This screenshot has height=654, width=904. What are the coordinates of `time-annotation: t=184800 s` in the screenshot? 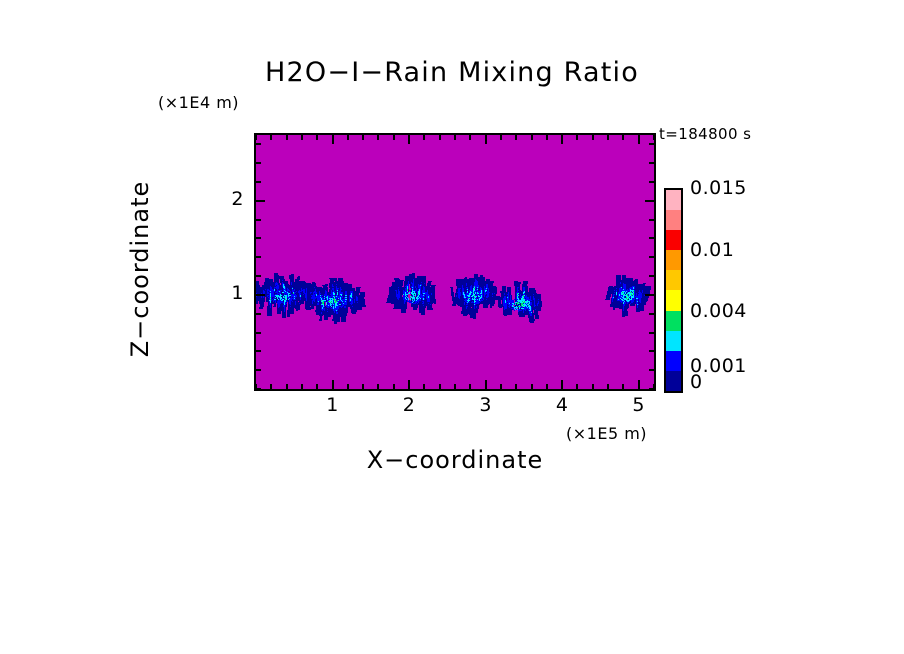 It's located at (705, 134).